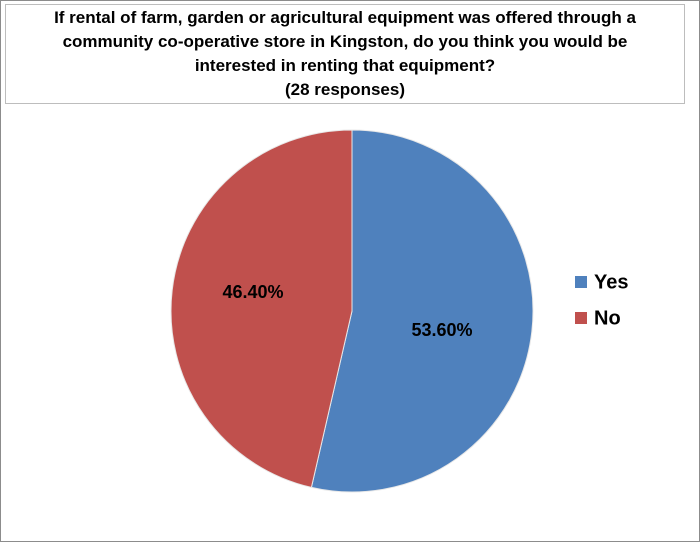 This screenshot has height=542, width=700. Describe the element at coordinates (581, 318) in the screenshot. I see `legend-swatch-no` at that location.